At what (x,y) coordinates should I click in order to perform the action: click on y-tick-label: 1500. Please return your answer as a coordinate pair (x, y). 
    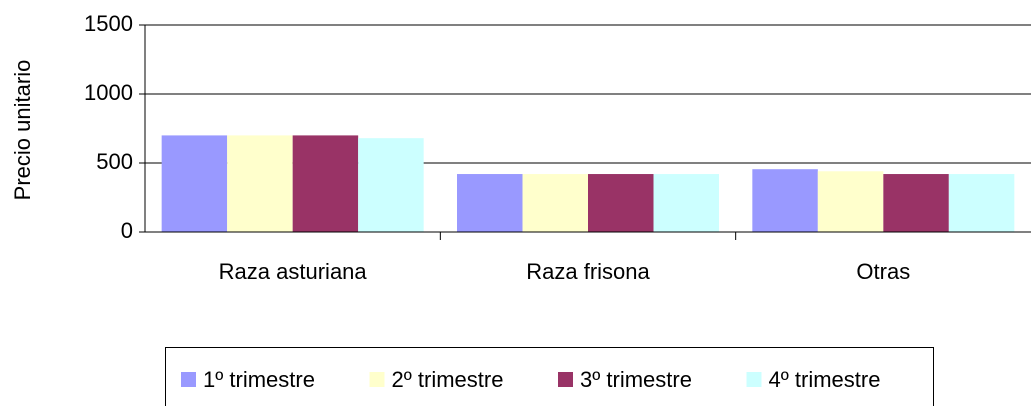
    Looking at the image, I should click on (108, 23).